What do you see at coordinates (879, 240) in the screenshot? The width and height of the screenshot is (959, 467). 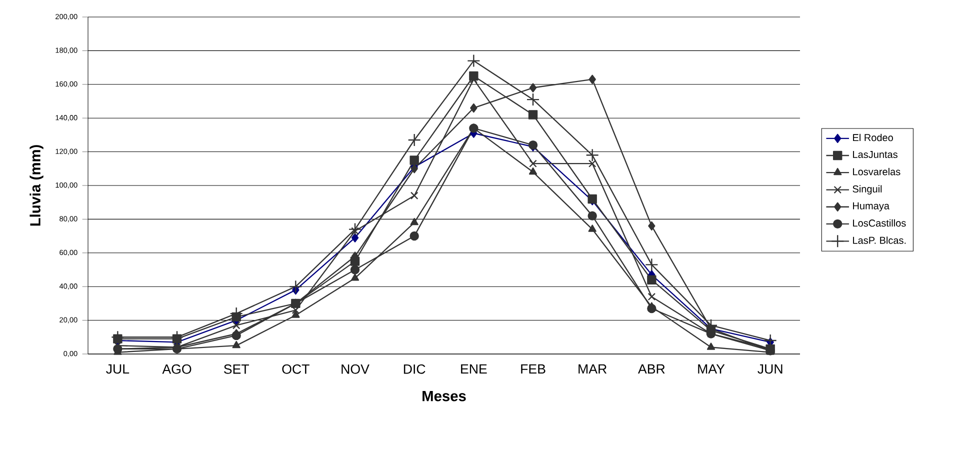 I see `legend-label: LasP. Blcas.` at bounding box center [879, 240].